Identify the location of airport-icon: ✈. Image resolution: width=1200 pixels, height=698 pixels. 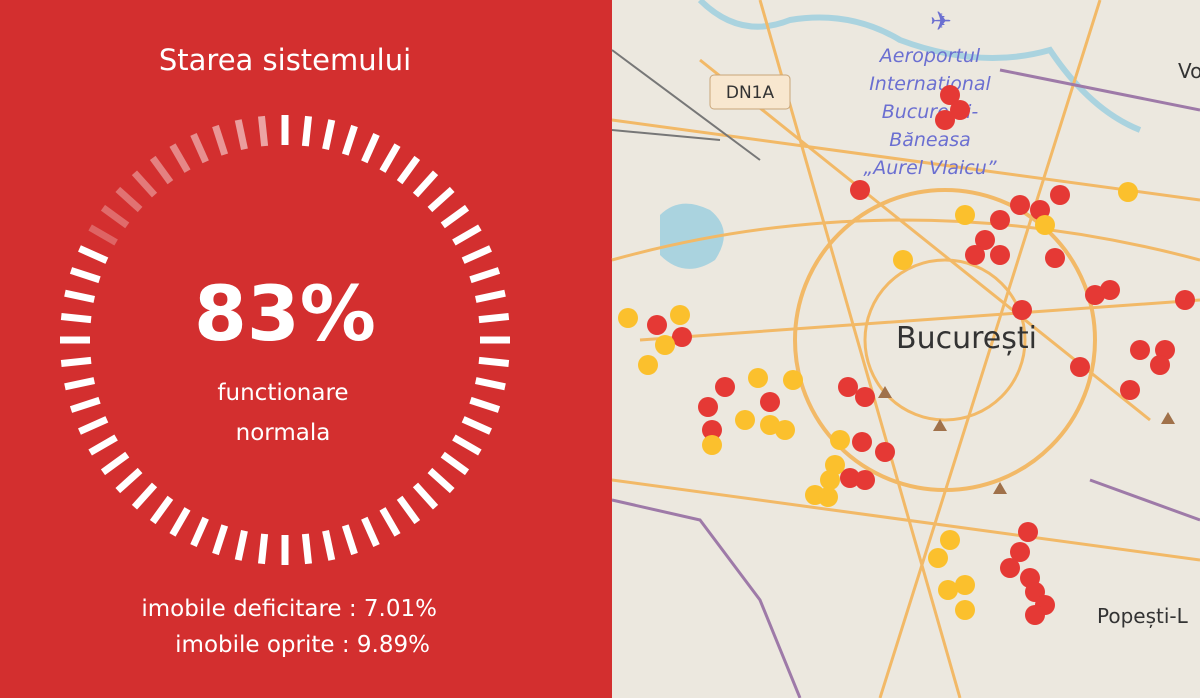
(941, 22).